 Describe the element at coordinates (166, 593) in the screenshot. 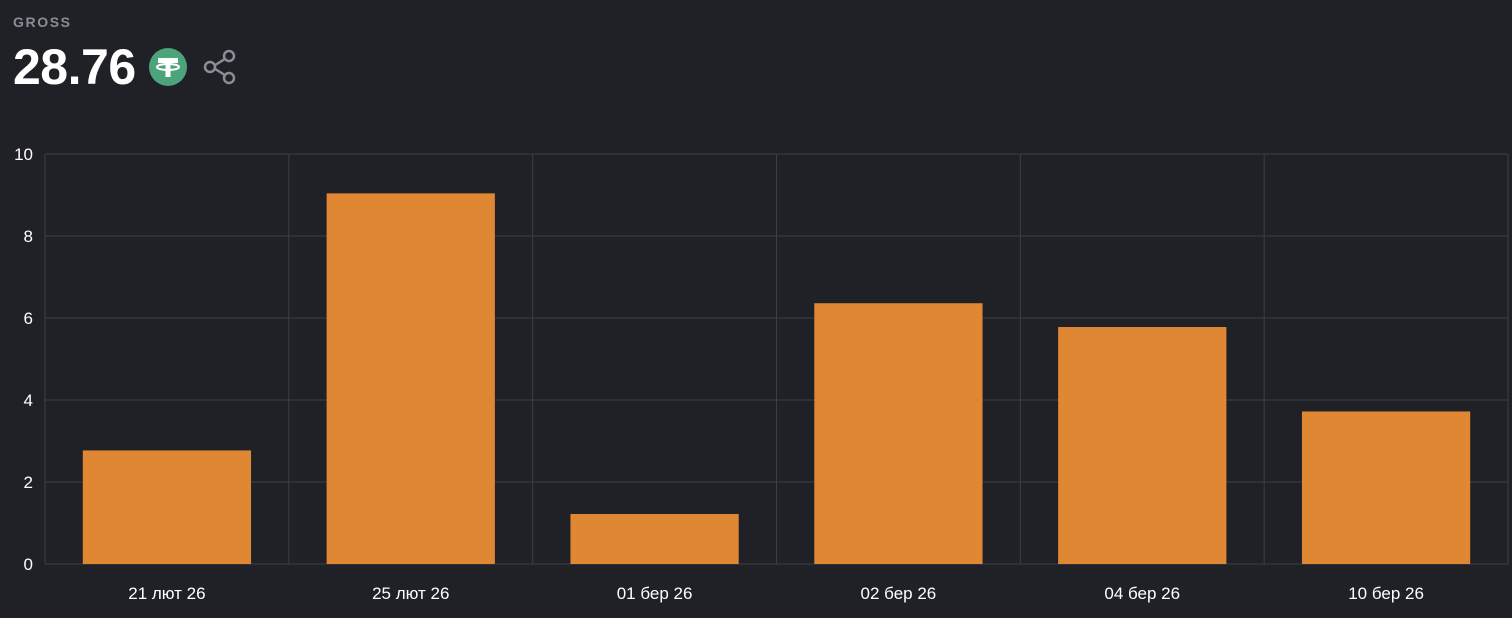

I see `x-tick-label: 21 лют 26` at that location.